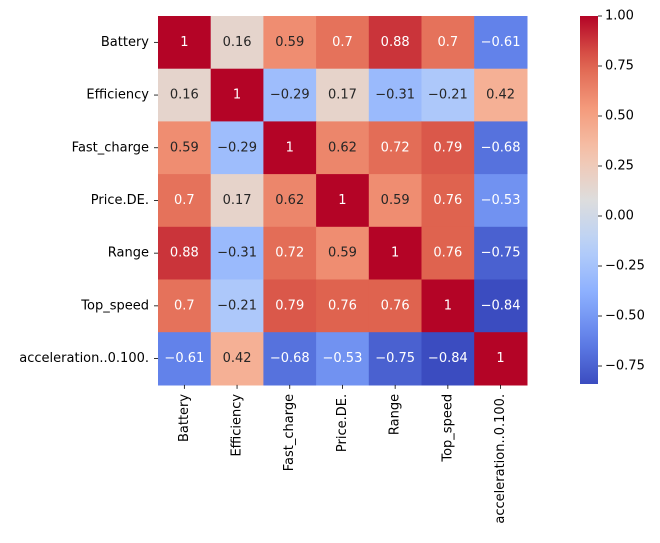 The height and width of the screenshot is (543, 660). What do you see at coordinates (619, 166) in the screenshot?
I see `colorbar-tick-label: 0.25` at bounding box center [619, 166].